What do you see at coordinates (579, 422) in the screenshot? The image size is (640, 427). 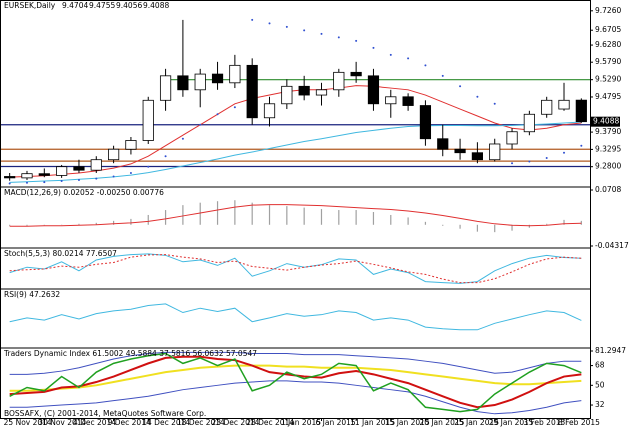 I see `x-tick-label: 8 Feb 2015` at bounding box center [579, 422].